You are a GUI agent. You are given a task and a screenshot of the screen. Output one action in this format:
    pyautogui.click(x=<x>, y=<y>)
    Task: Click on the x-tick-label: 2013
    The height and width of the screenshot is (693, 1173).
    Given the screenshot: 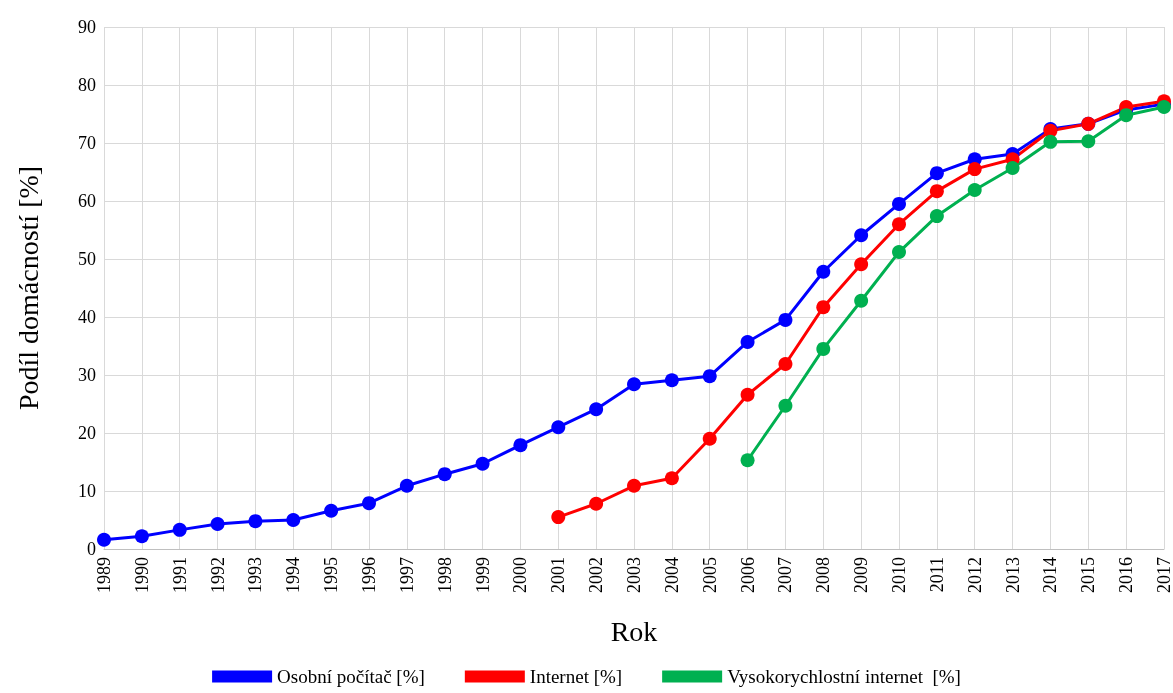 What is the action you would take?
    pyautogui.click(x=1012, y=575)
    